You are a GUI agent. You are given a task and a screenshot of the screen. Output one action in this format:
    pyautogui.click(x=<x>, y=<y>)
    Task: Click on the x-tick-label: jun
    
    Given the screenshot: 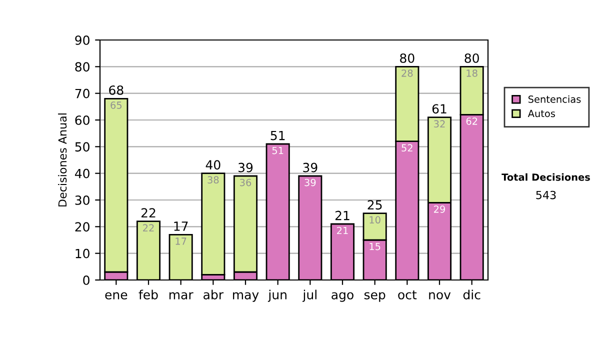 What is the action you would take?
    pyautogui.click(x=277, y=296)
    